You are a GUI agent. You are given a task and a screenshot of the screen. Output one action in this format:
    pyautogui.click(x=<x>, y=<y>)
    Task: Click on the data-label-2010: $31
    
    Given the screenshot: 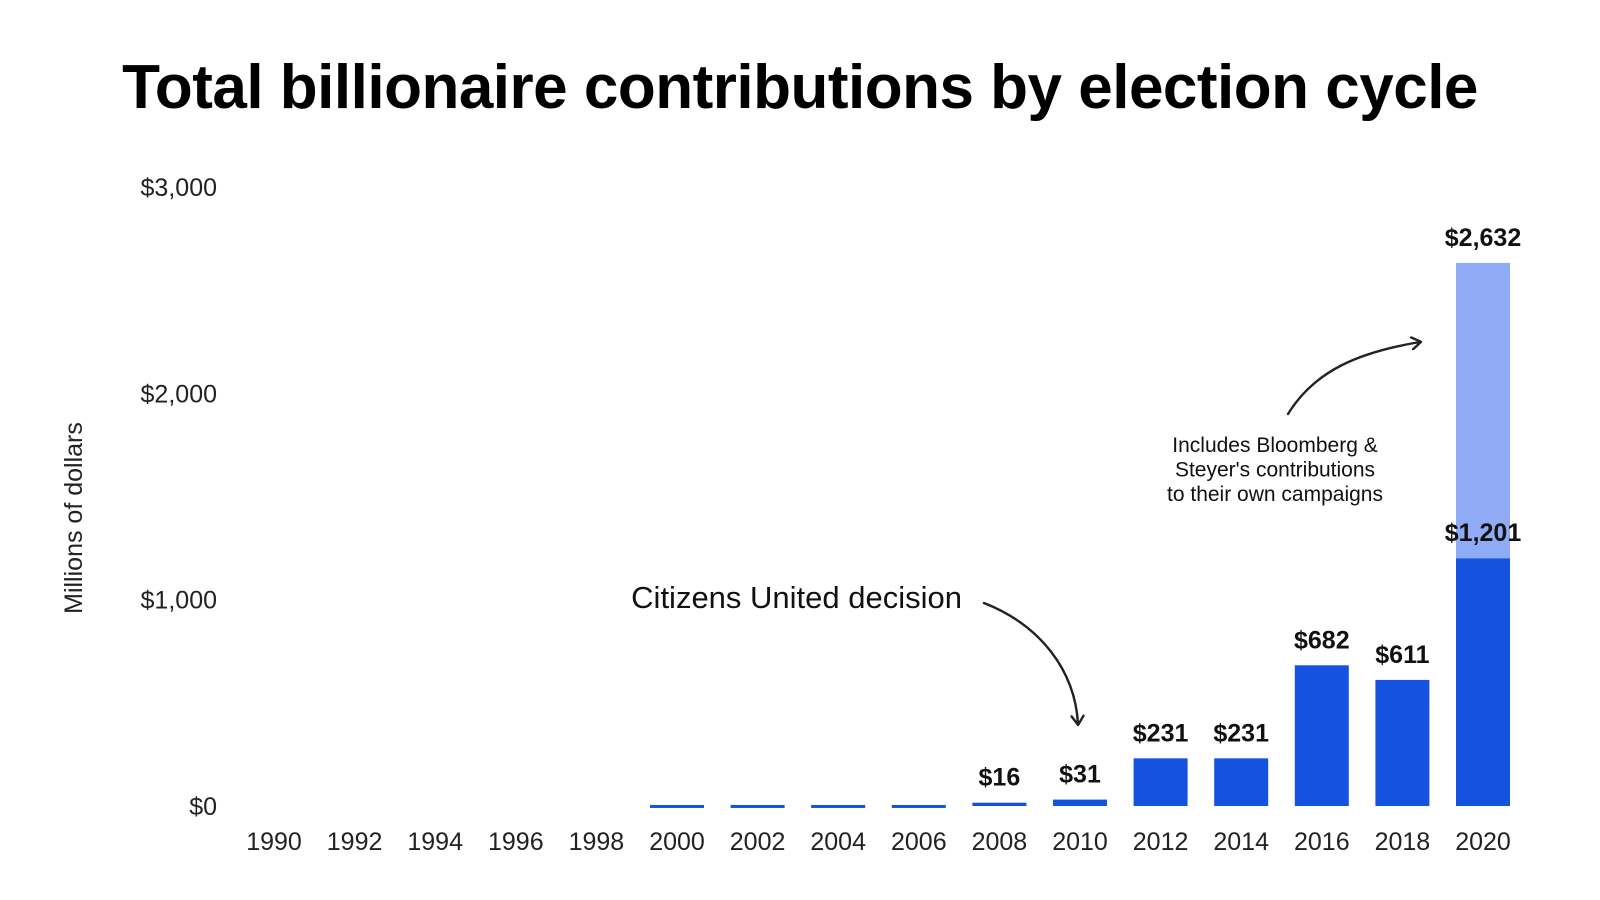 What is the action you would take?
    pyautogui.click(x=1080, y=775)
    